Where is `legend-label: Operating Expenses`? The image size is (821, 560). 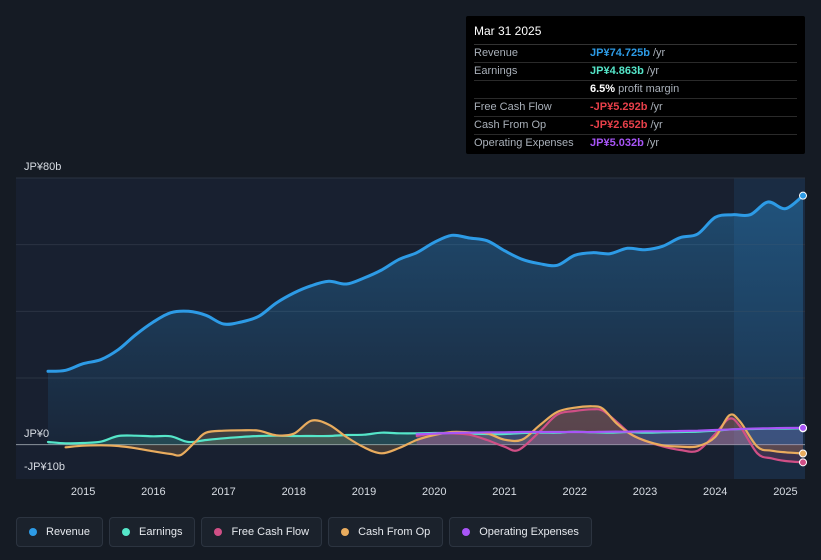 legend-label: Operating Expenses is located at coordinates (529, 532).